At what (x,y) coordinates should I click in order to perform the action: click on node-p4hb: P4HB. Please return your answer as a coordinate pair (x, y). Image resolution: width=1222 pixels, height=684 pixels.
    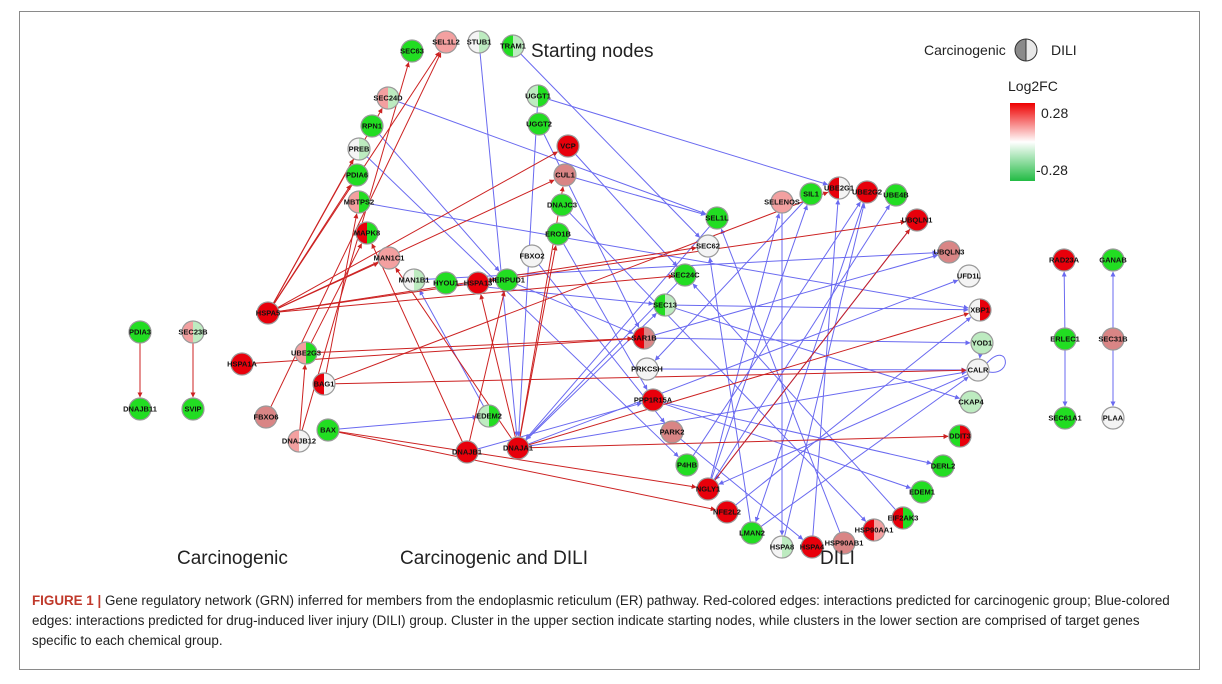
    Looking at the image, I should click on (687, 465).